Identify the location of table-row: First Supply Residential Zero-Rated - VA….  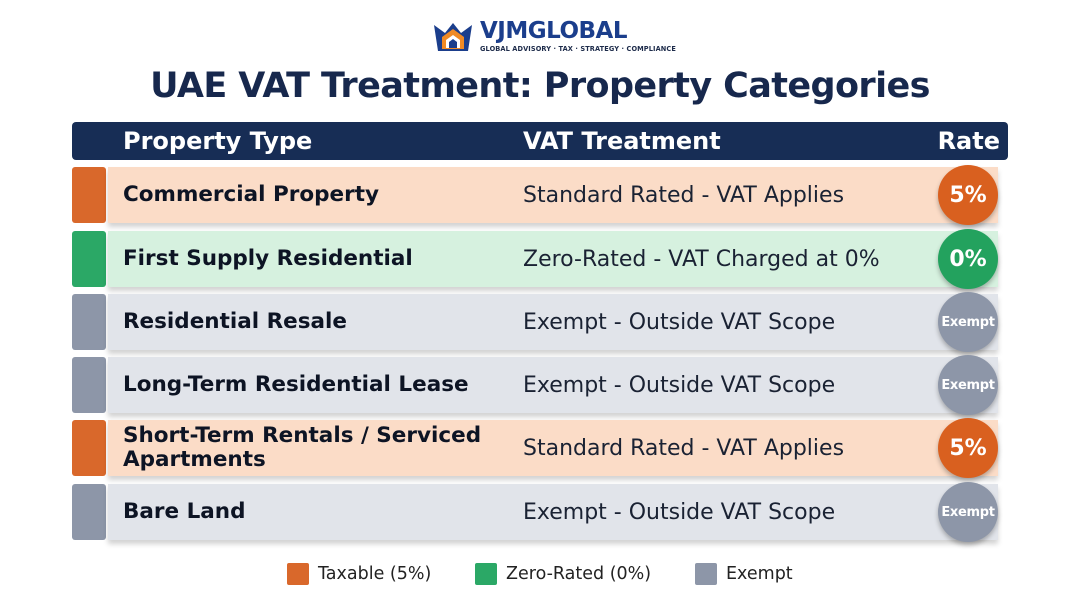
(540, 259).